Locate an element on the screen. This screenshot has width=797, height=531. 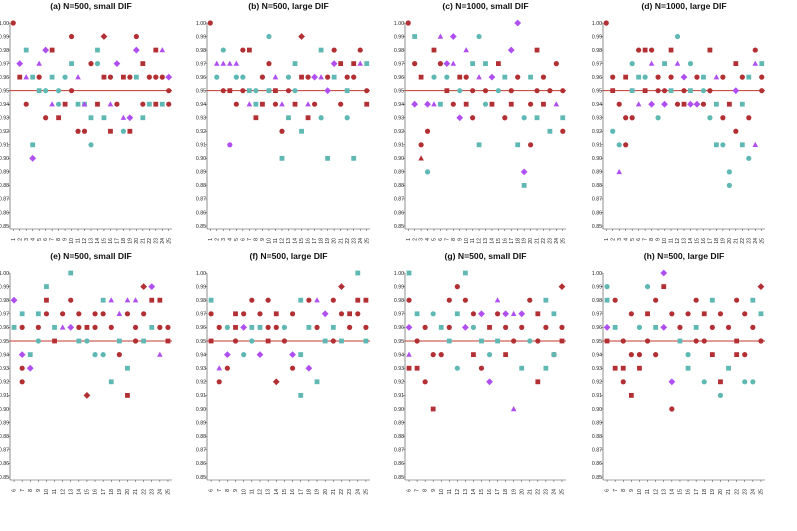
x-tick-label: 17 is located at coordinates (512, 241).